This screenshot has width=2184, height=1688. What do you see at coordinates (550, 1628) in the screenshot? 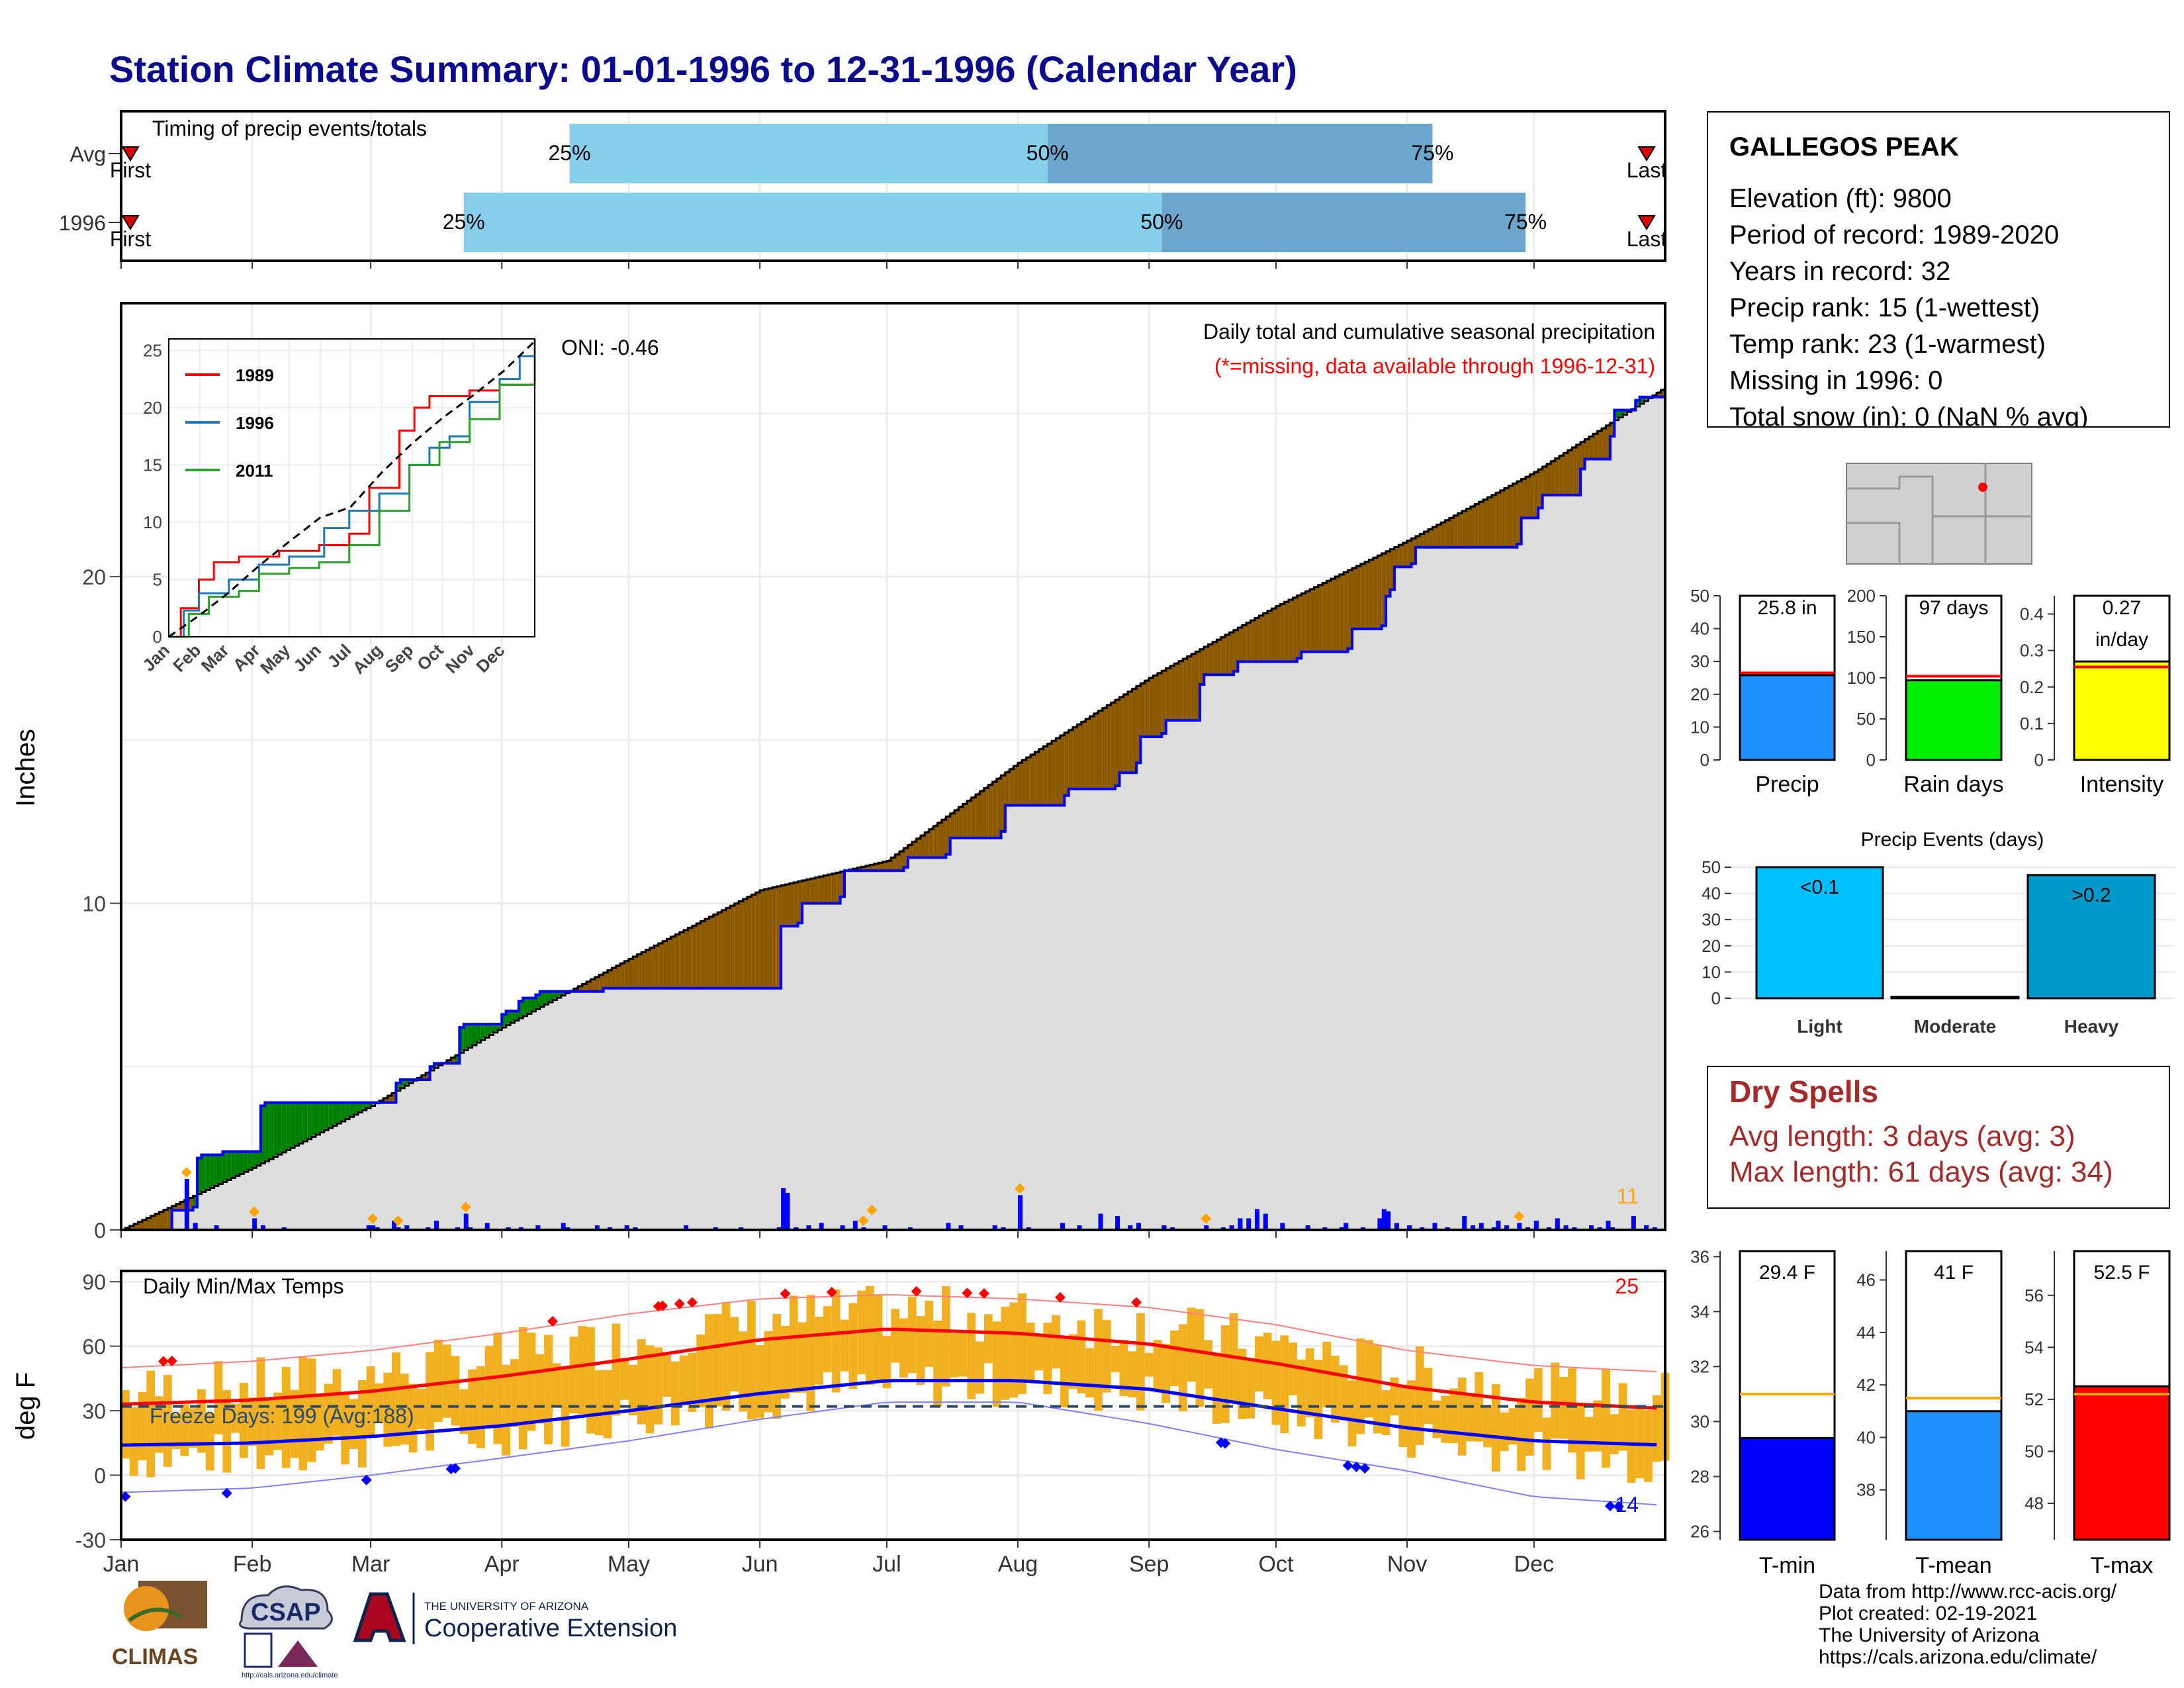
I see `ua-logo-line2: Cooperative Extension` at bounding box center [550, 1628].